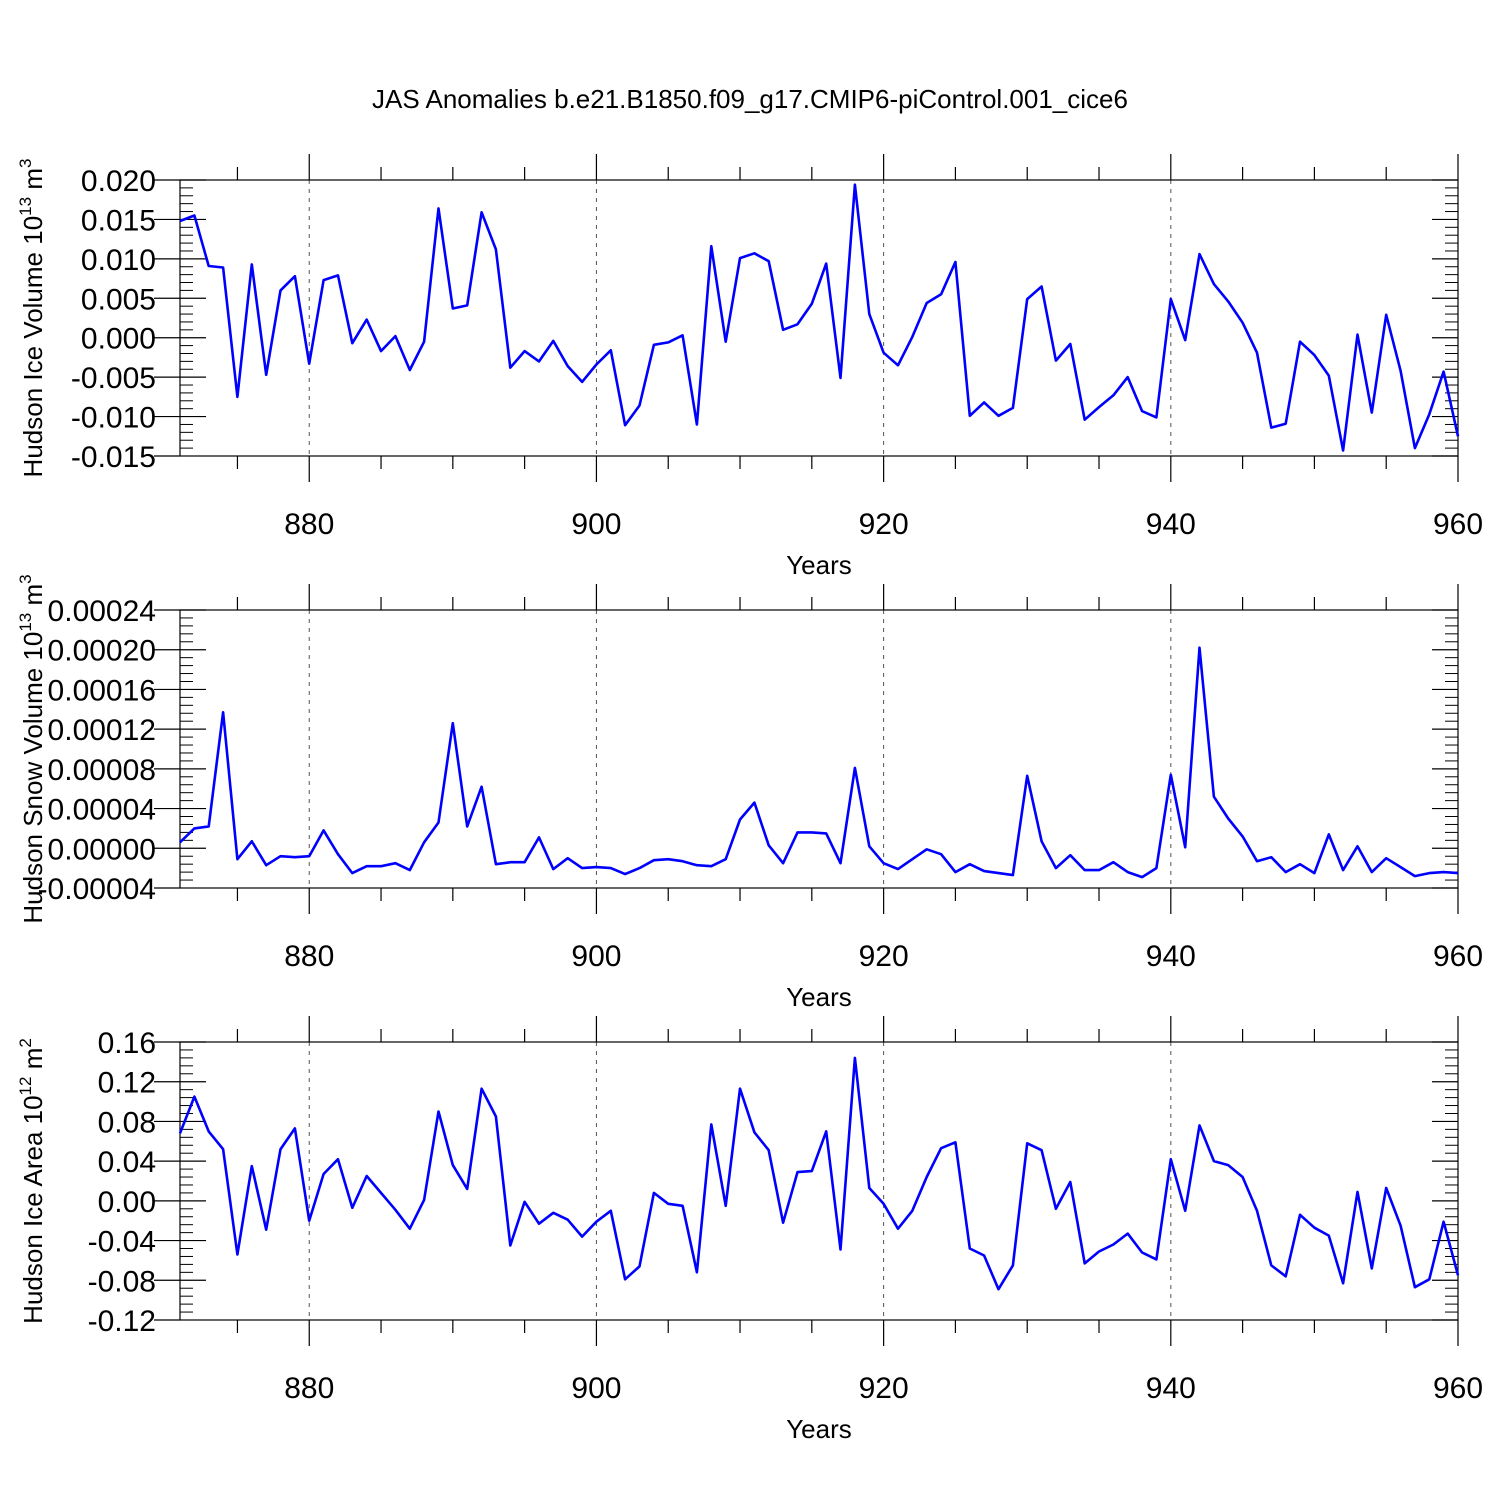 This screenshot has height=1500, width=1500. I want to click on y-tick-label: 0.00016, so click(102, 690).